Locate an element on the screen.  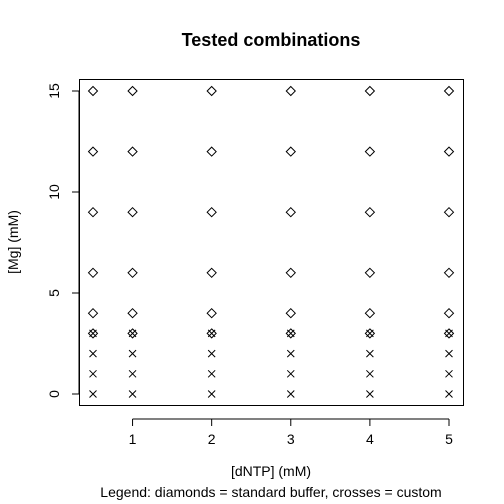
x-axis: 1 2 3 4 5 is located at coordinates (291, 432).